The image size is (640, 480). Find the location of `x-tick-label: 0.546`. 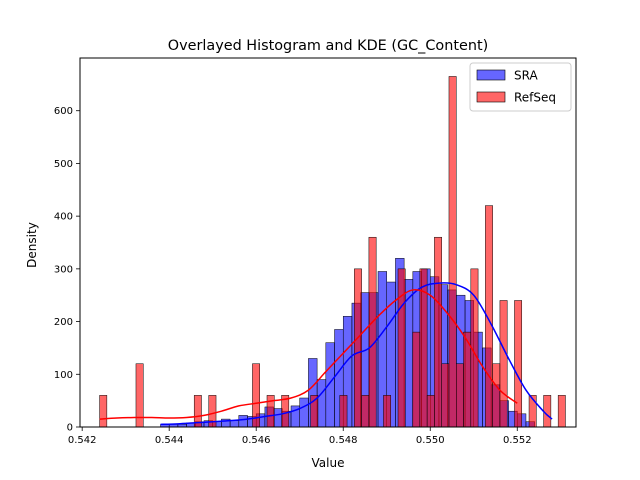

x-tick-label: 0.546 is located at coordinates (256, 440).